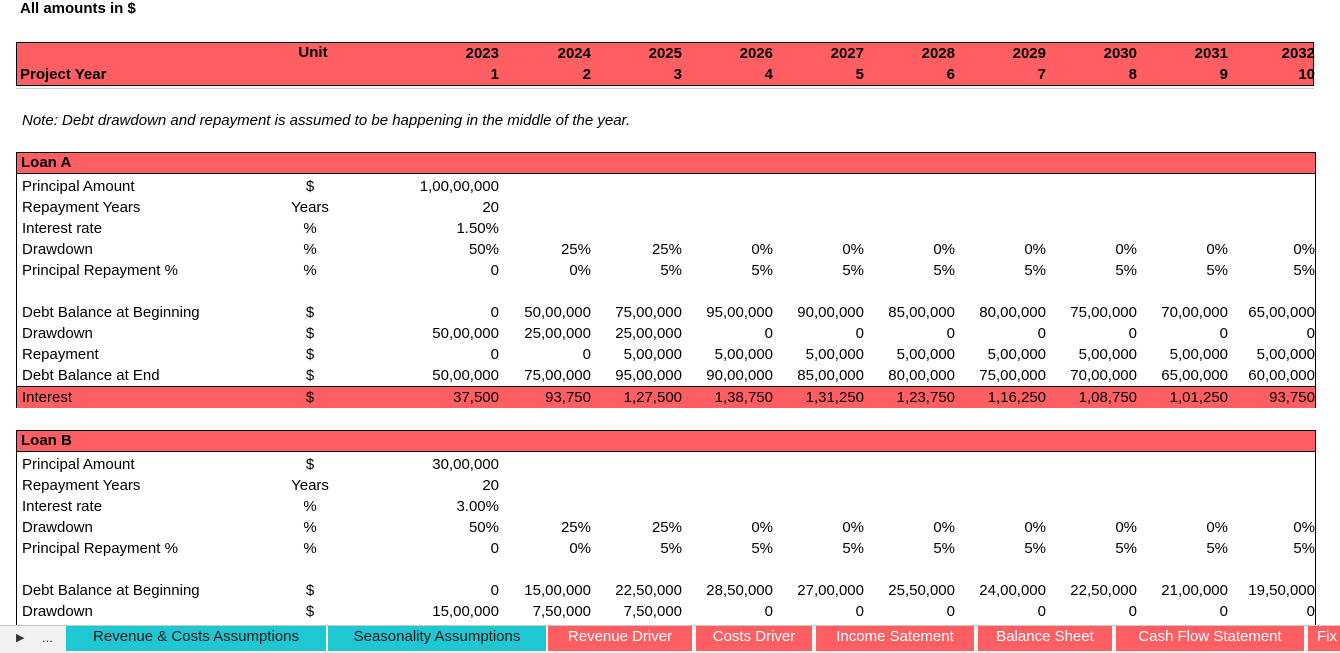 The image size is (1340, 653). Describe the element at coordinates (477, 506) in the screenshot. I see `value-cell: 3.00%` at that location.